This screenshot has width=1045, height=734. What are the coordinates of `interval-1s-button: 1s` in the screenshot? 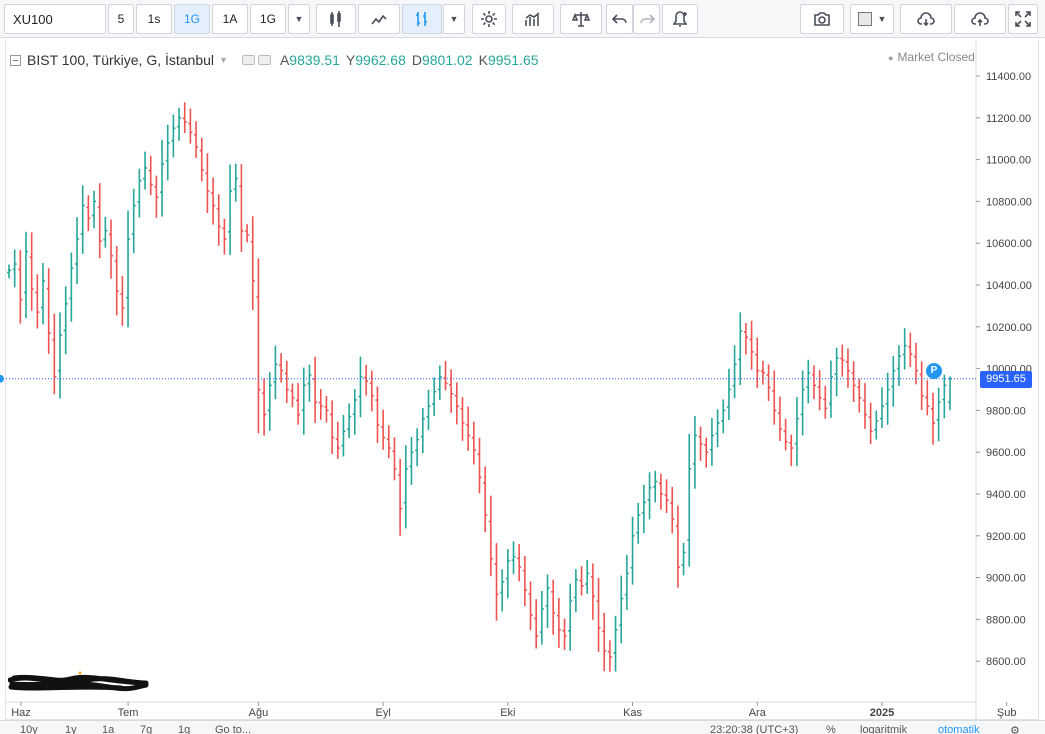 It's located at (154, 19).